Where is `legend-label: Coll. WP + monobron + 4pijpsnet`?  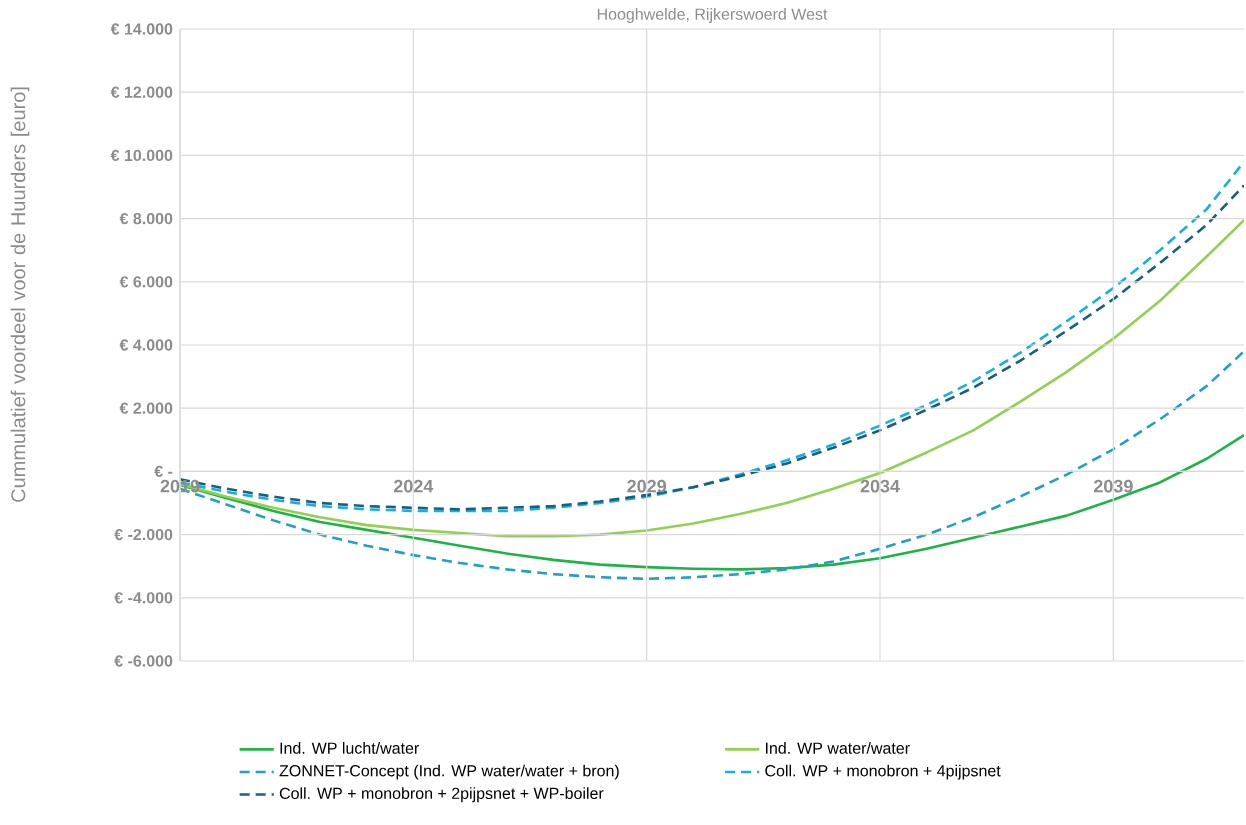
legend-label: Coll. WP + monobron + 4pijpsnet is located at coordinates (883, 772).